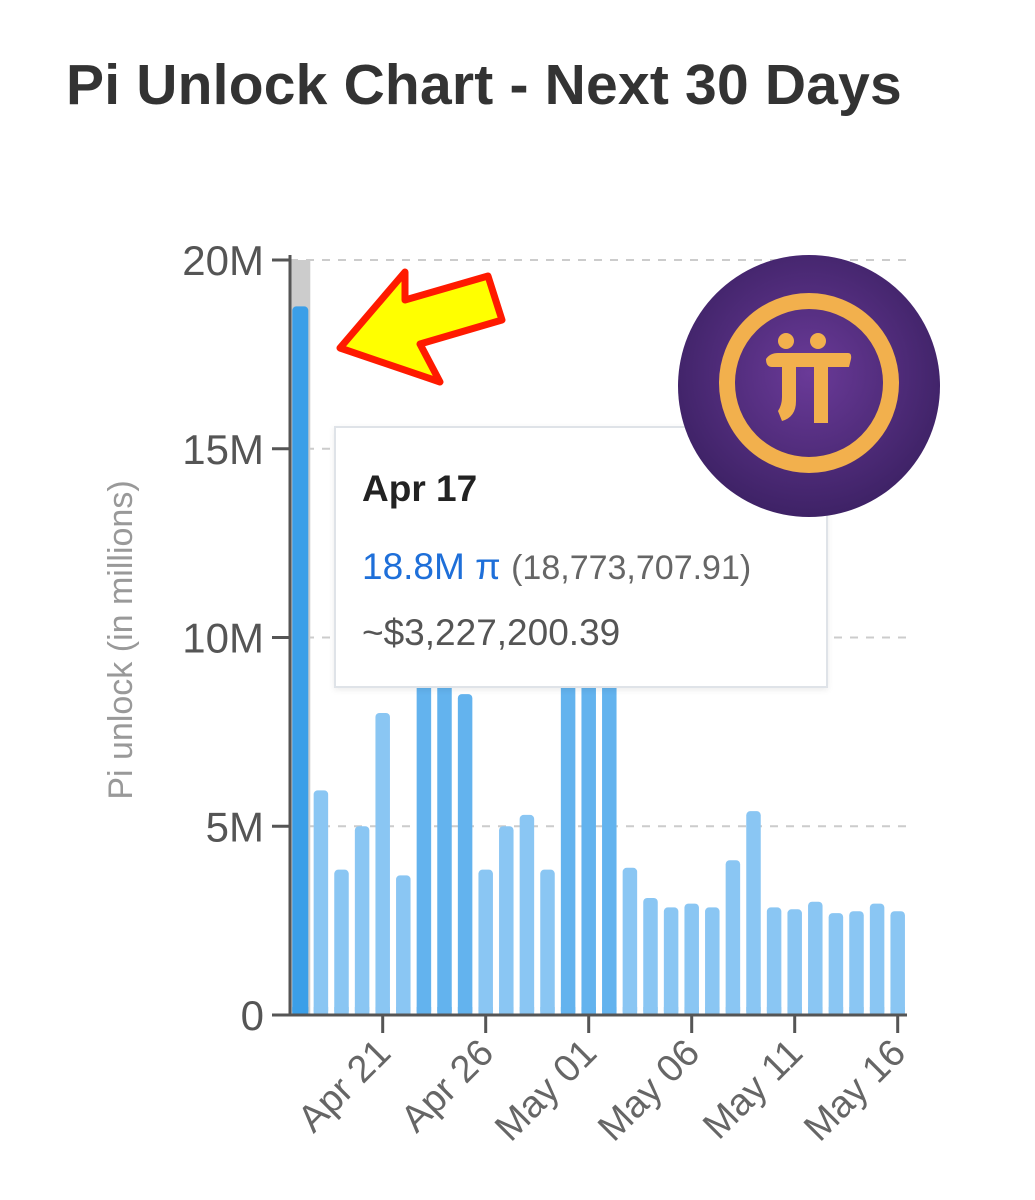  I want to click on tooltip-value: 18.8M π, so click(431, 566).